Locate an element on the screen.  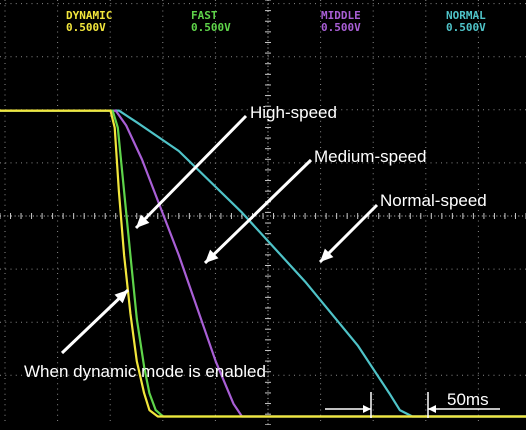
channel-dynamic-scale: 0.500V is located at coordinates (86, 27).